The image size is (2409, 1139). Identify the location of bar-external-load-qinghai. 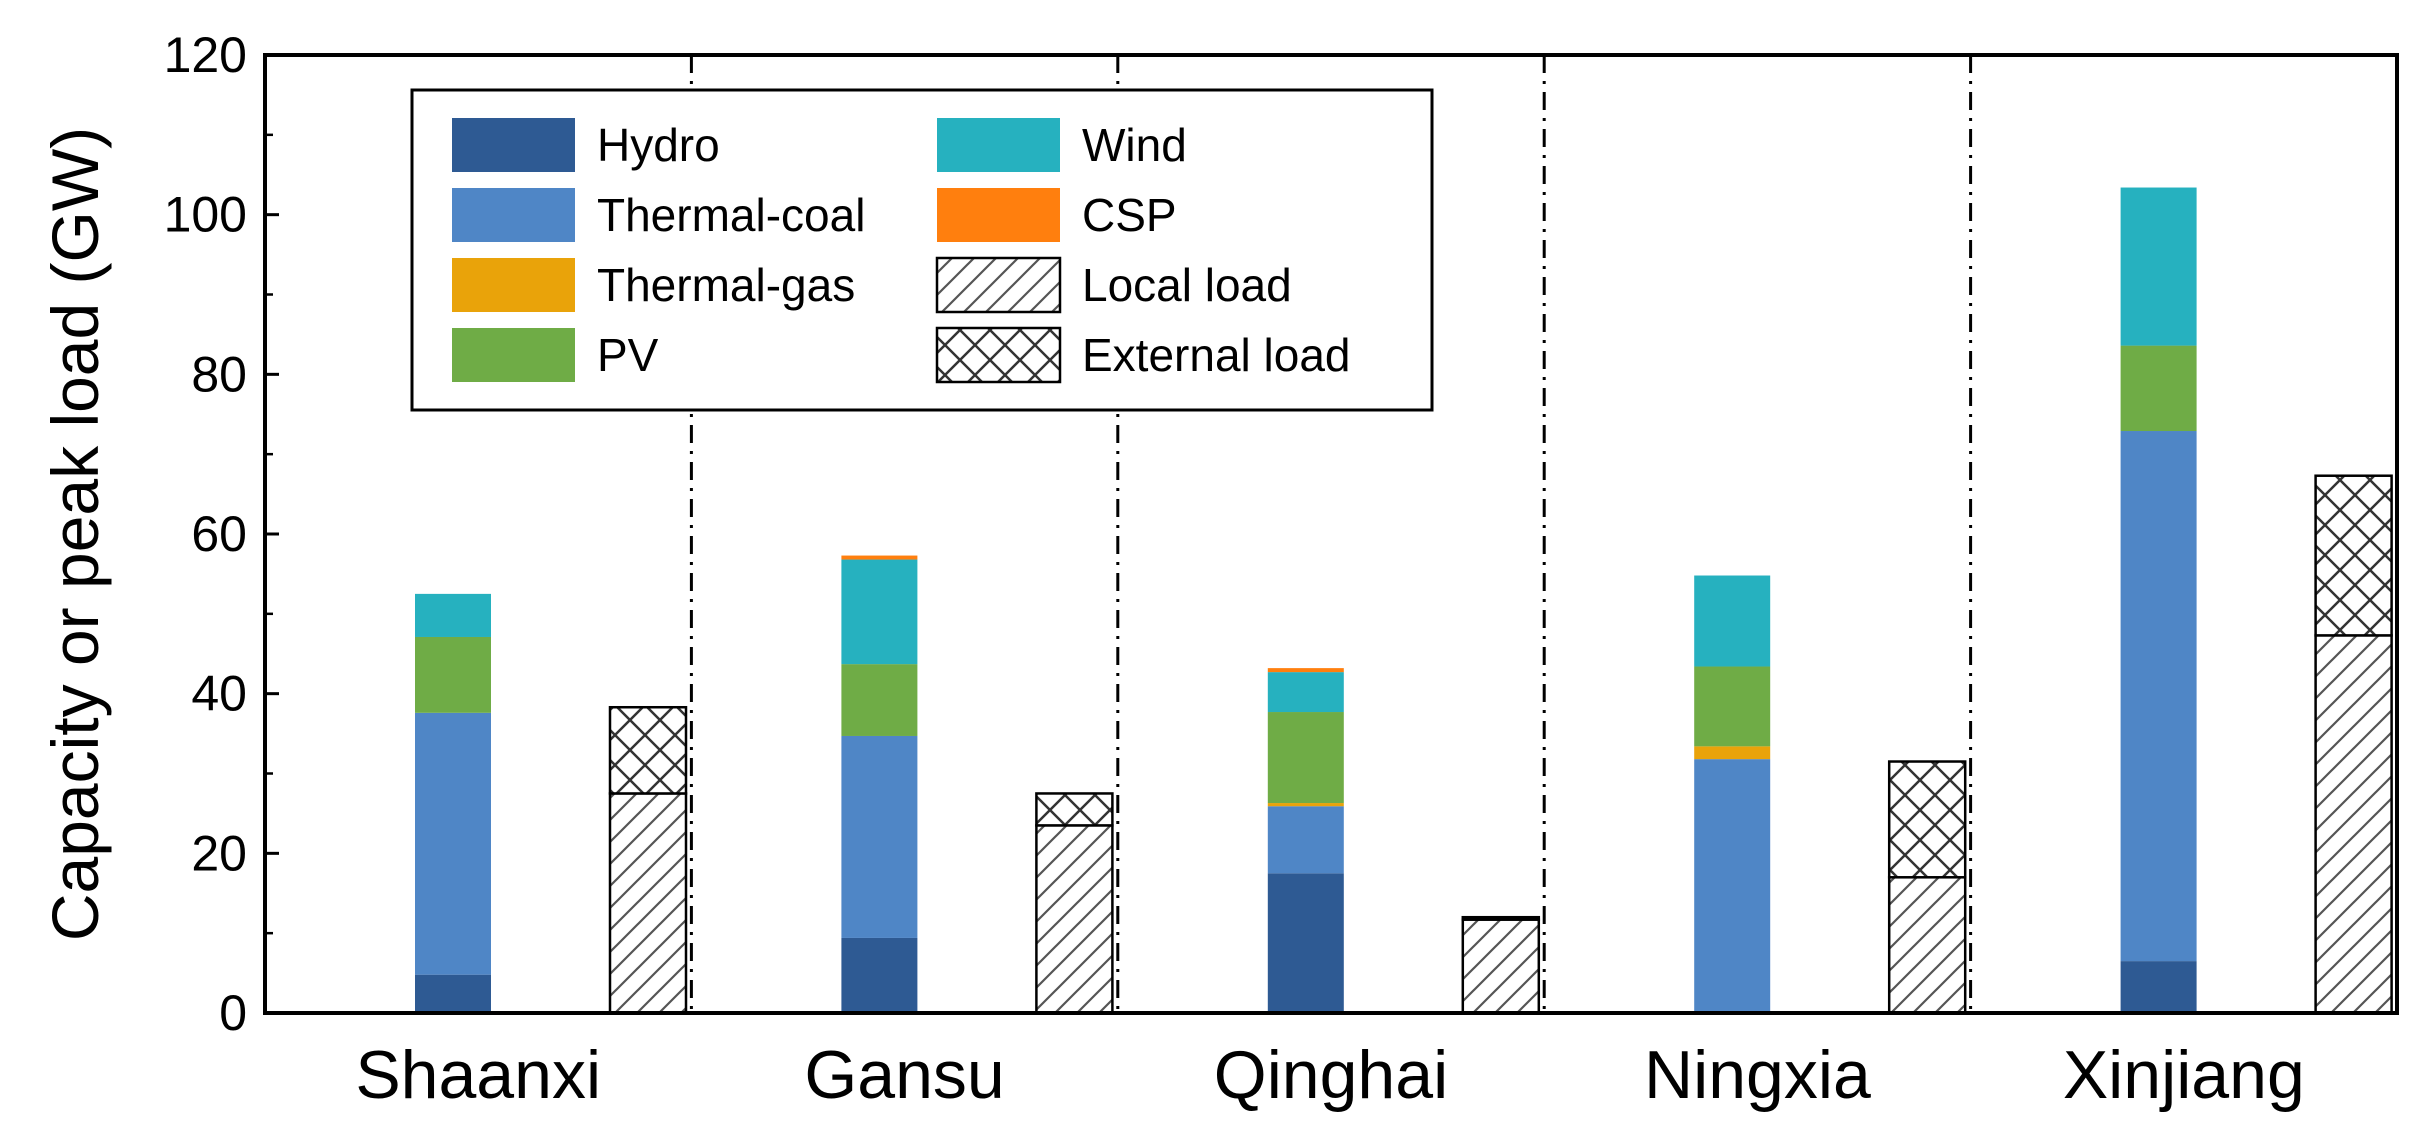
(1501, 918).